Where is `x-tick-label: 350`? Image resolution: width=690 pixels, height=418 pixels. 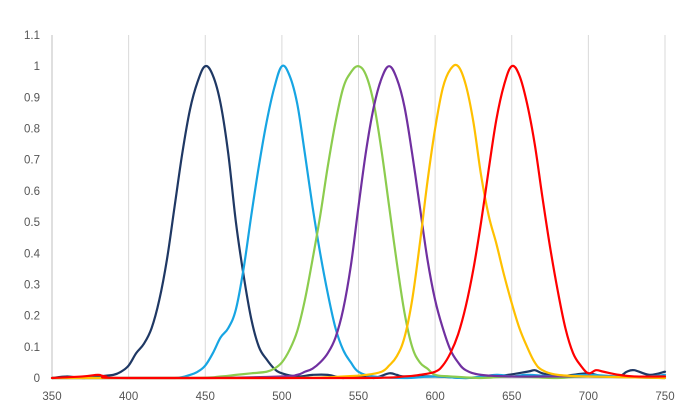 x-tick-label: 350 is located at coordinates (51, 397).